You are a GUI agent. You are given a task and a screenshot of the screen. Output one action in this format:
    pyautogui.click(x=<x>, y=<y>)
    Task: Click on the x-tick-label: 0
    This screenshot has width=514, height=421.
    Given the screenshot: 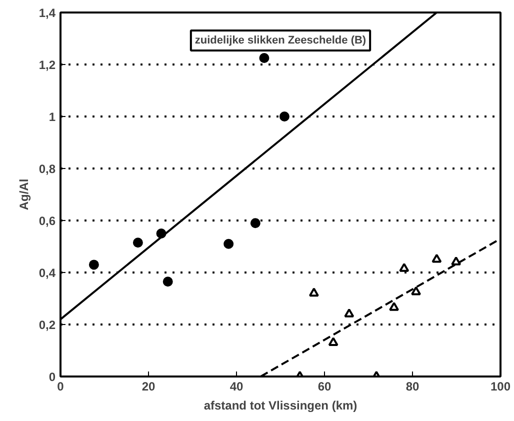 What is the action you would take?
    pyautogui.click(x=60, y=387)
    